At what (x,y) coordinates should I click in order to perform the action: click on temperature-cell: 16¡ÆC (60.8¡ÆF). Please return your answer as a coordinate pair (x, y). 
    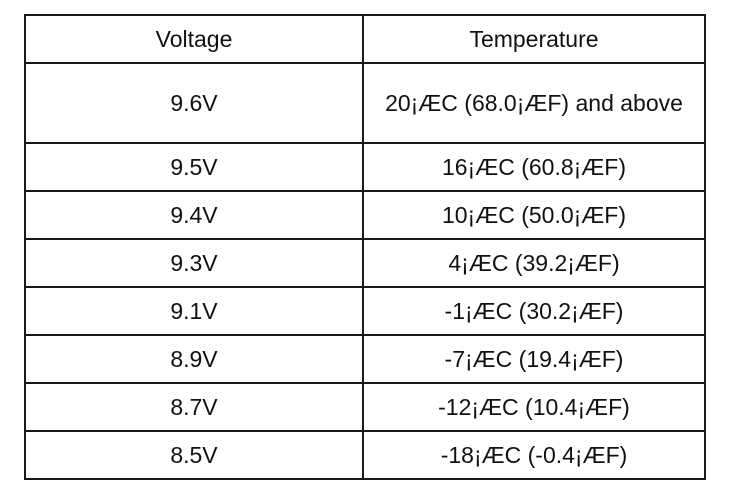
    Looking at the image, I should click on (534, 167).